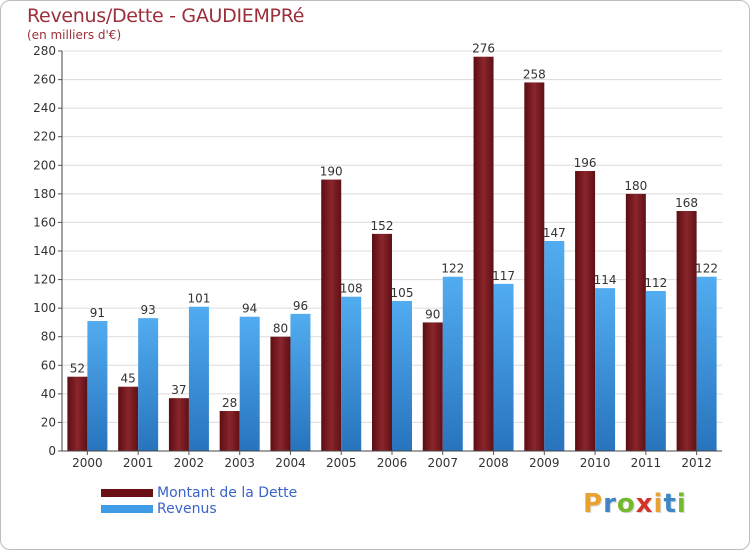  Describe the element at coordinates (52, 451) in the screenshot. I see `y-tick-label: 0` at that location.